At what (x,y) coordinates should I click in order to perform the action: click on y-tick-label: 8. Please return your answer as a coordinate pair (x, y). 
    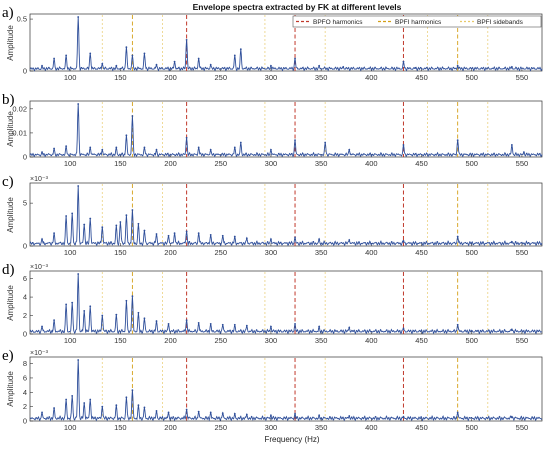
    Looking at the image, I should click on (25, 363).